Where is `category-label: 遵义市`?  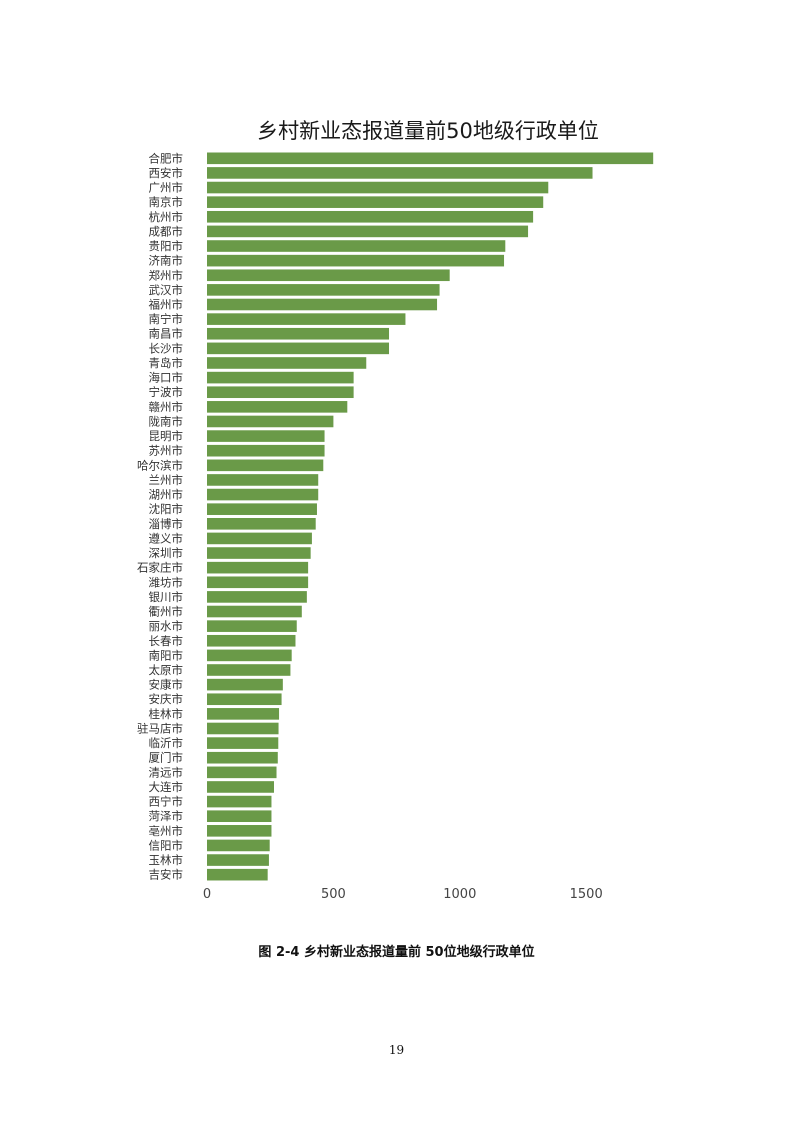 category-label: 遵义市 is located at coordinates (166, 538).